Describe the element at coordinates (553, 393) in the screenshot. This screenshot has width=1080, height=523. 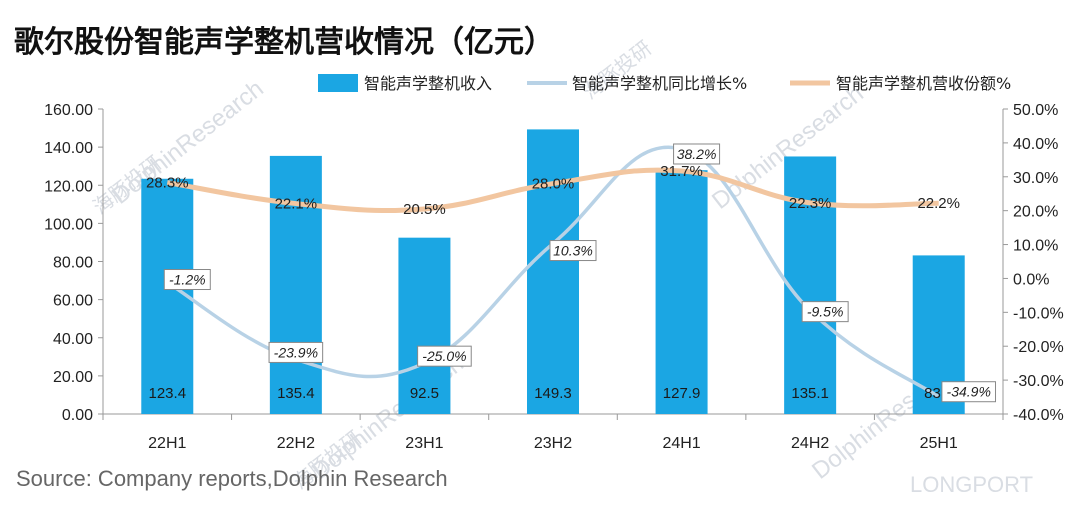
I see `bar-value-label: 149.3` at that location.